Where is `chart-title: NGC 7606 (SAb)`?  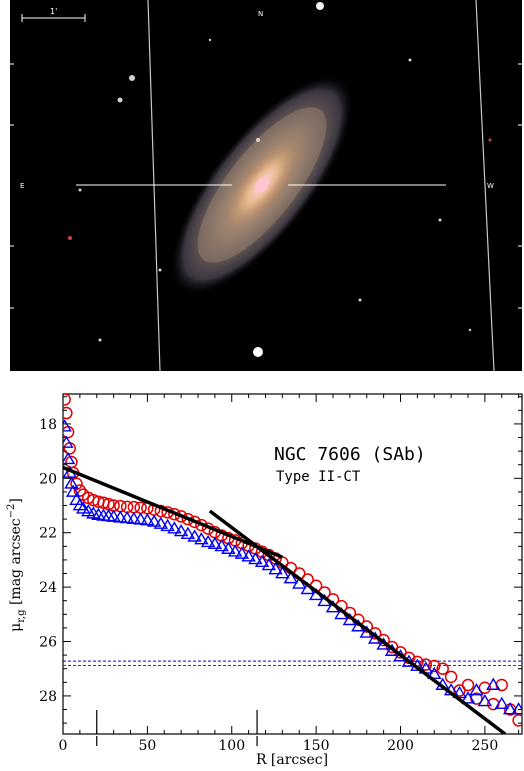
chart-title: NGC 7606 (SAb) is located at coordinates (350, 454).